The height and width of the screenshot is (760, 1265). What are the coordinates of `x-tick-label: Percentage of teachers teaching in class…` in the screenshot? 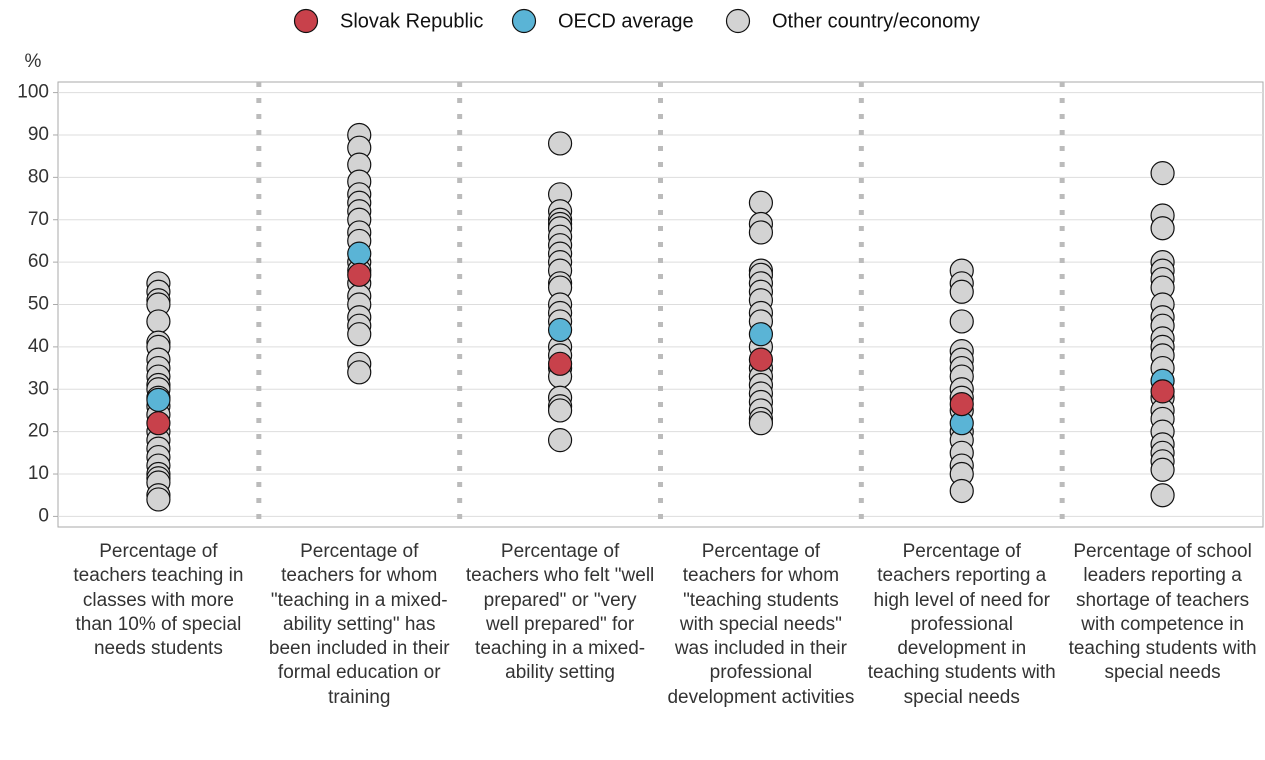 It's located at (158, 600).